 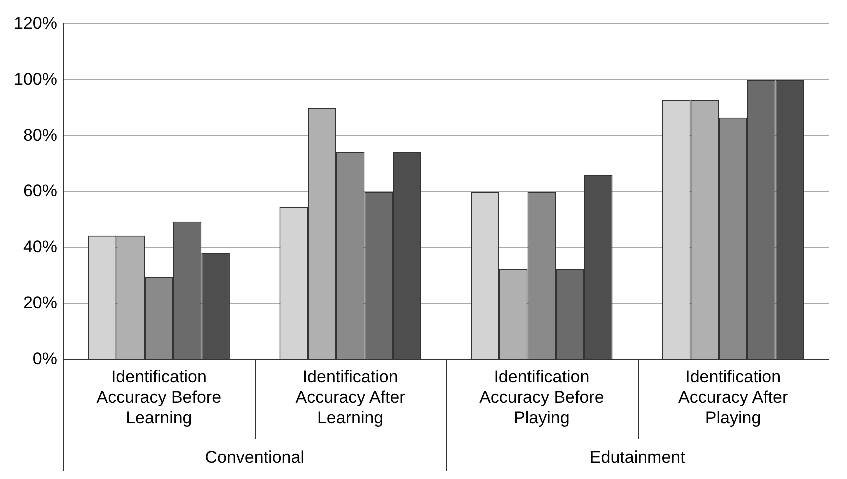 What do you see at coordinates (40, 247) in the screenshot?
I see `y-tick-label: 40%` at bounding box center [40, 247].